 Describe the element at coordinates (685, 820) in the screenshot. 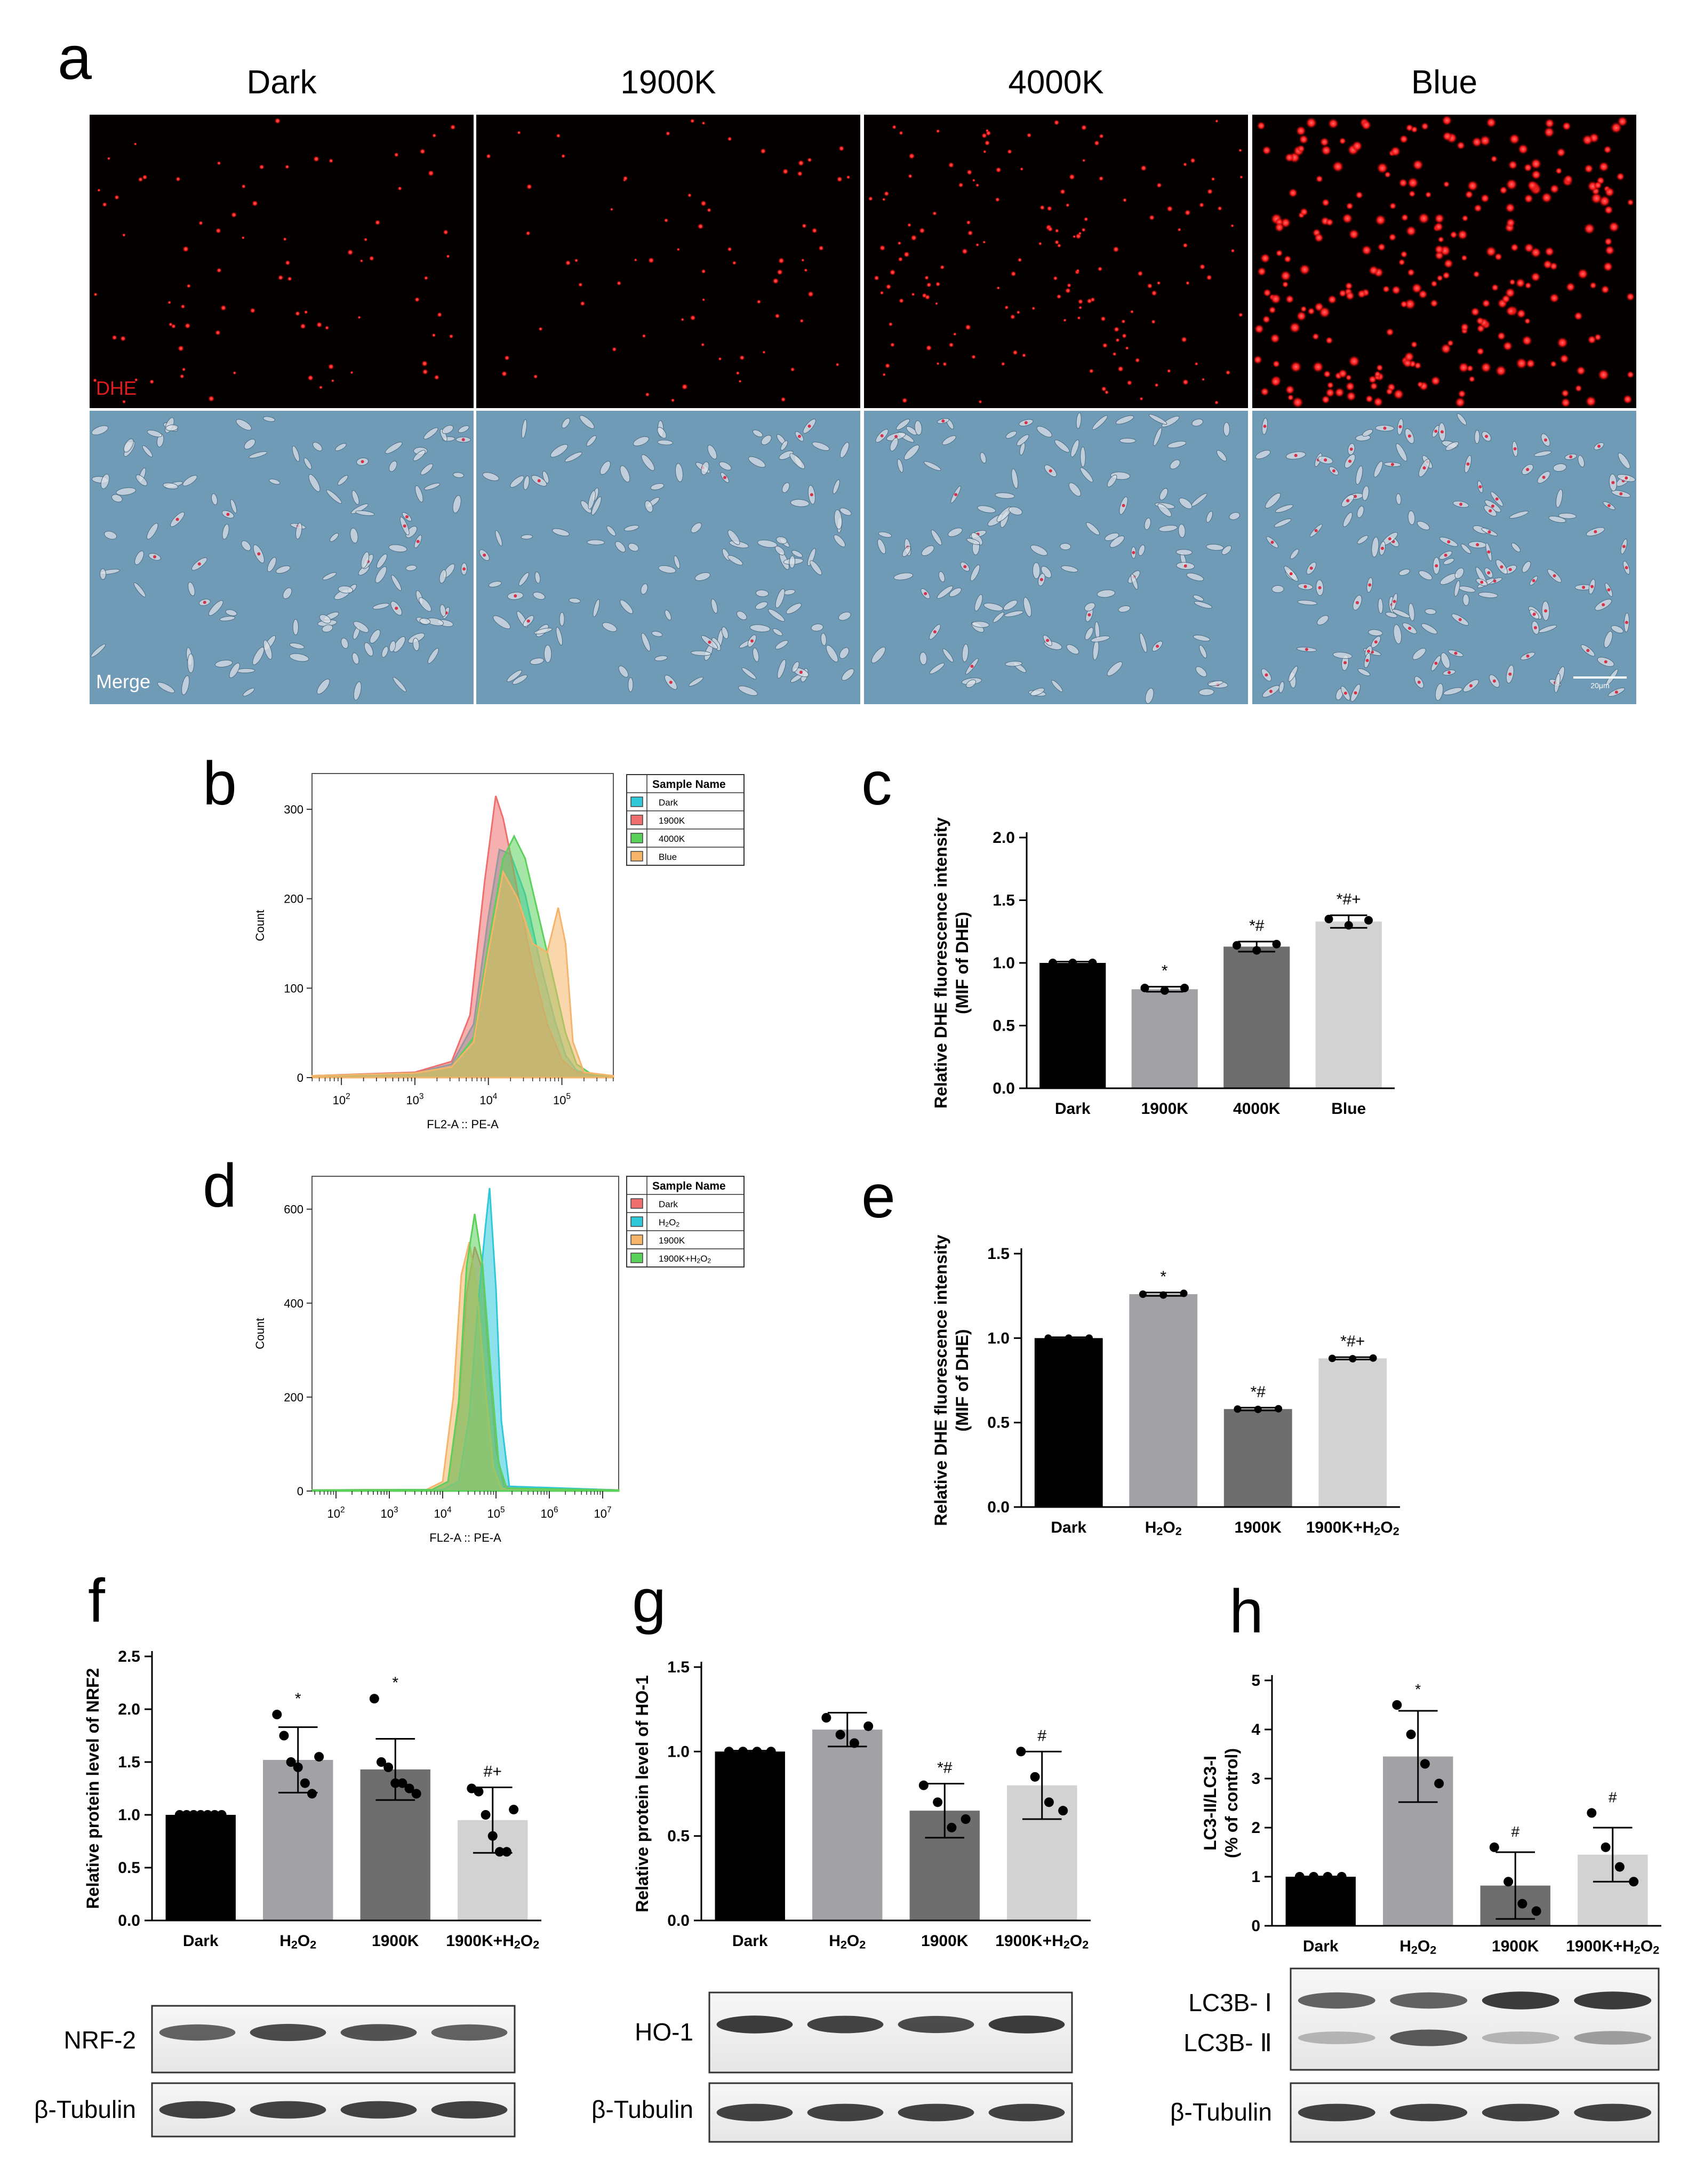

I see `legend` at that location.